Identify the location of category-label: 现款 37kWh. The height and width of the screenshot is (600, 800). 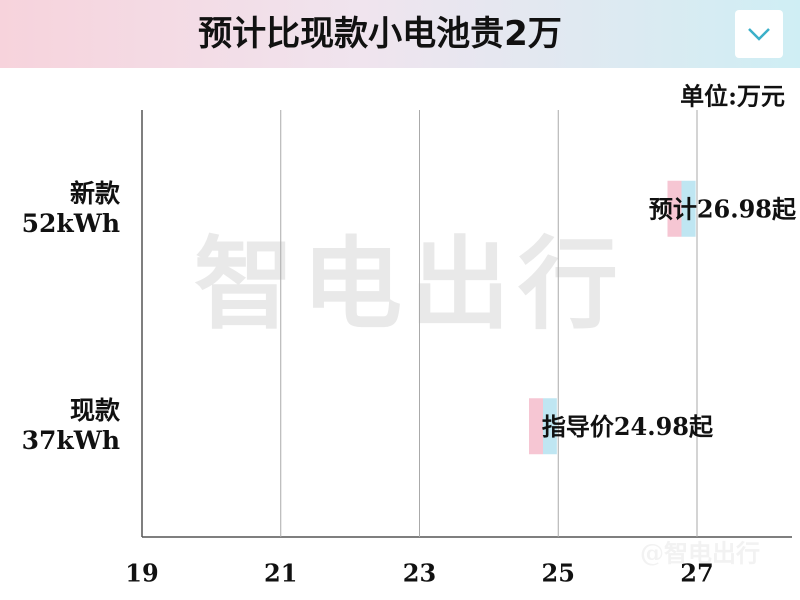
(70, 426).